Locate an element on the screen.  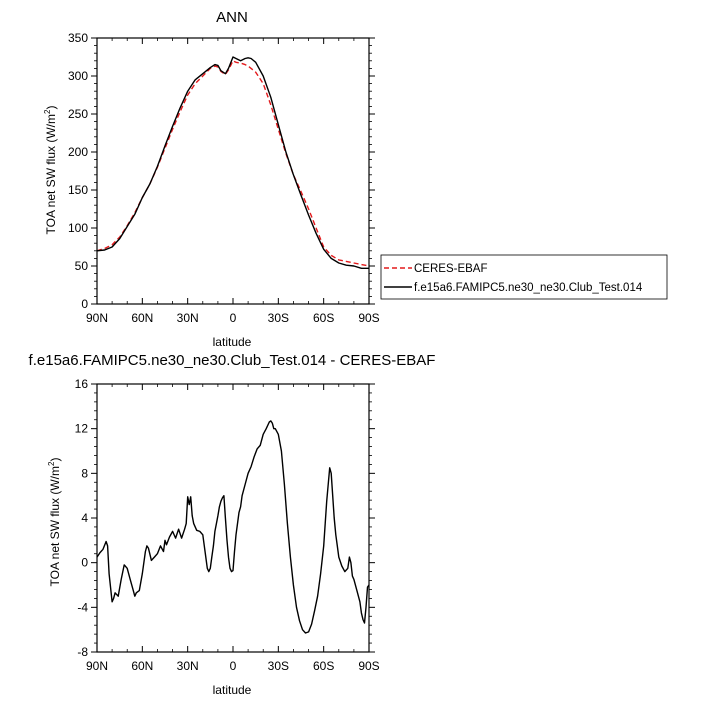
top-x-tick-label: 0 is located at coordinates (233, 318).